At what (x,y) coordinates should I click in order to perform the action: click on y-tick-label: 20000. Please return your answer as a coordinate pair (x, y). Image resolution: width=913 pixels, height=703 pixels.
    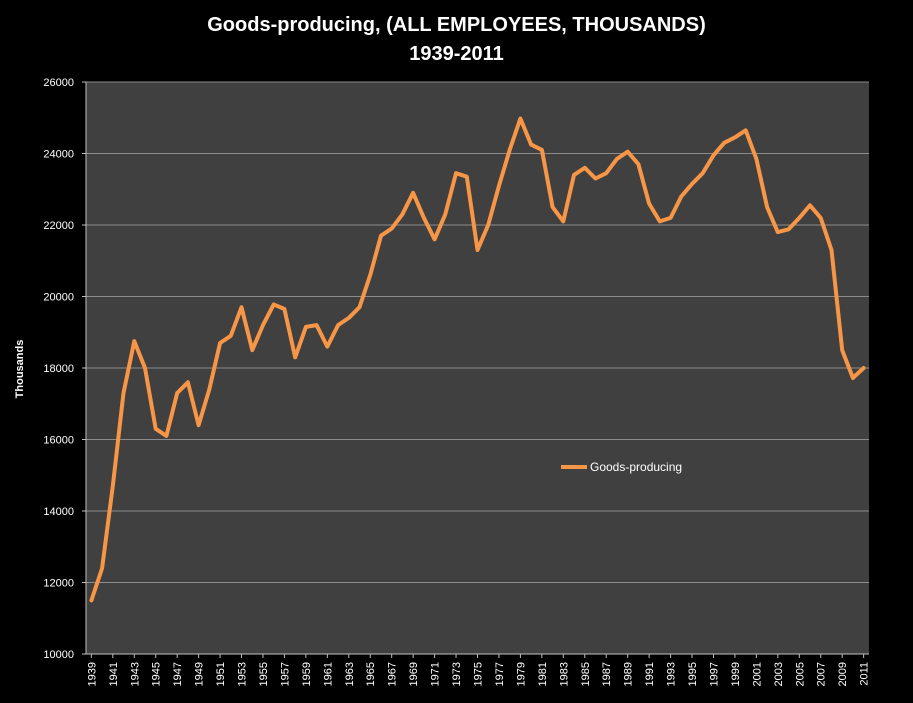
    Looking at the image, I should click on (58, 298).